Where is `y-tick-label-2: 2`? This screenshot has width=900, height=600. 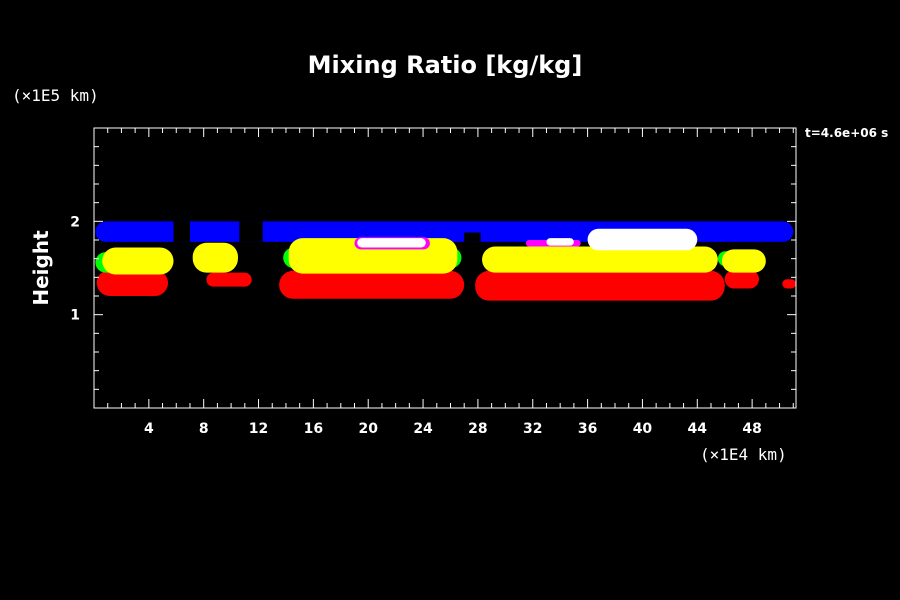 y-tick-label-2: 2 is located at coordinates (75, 222).